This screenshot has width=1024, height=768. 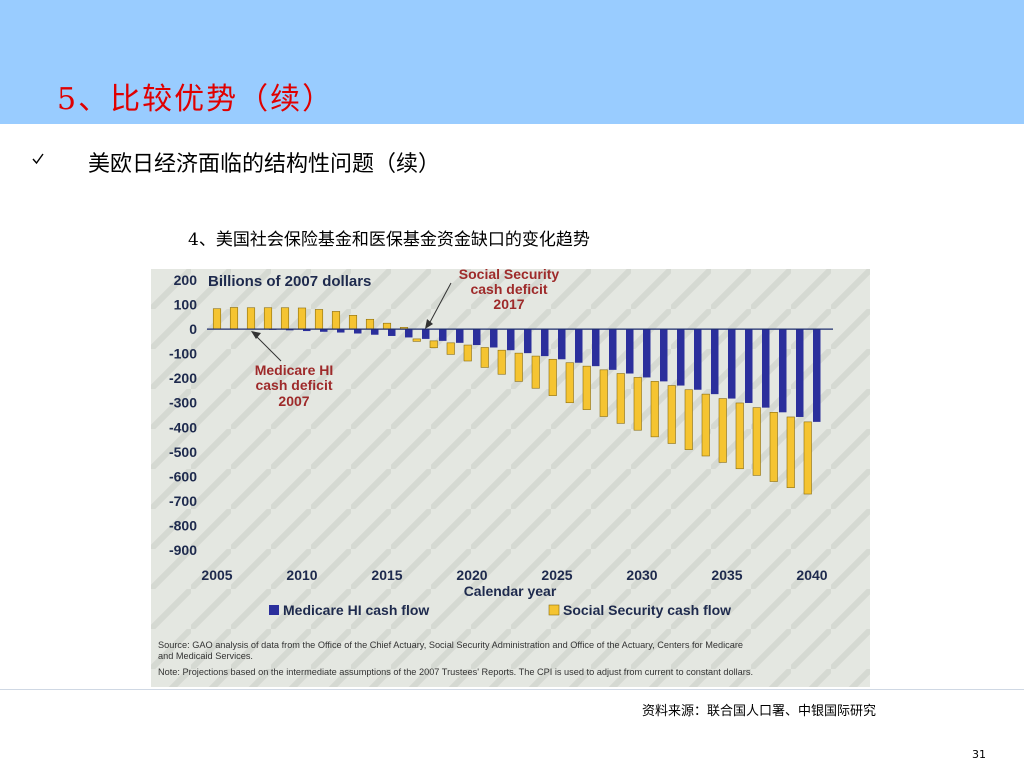 I want to click on y-tick-label: 0, so click(x=193, y=329).